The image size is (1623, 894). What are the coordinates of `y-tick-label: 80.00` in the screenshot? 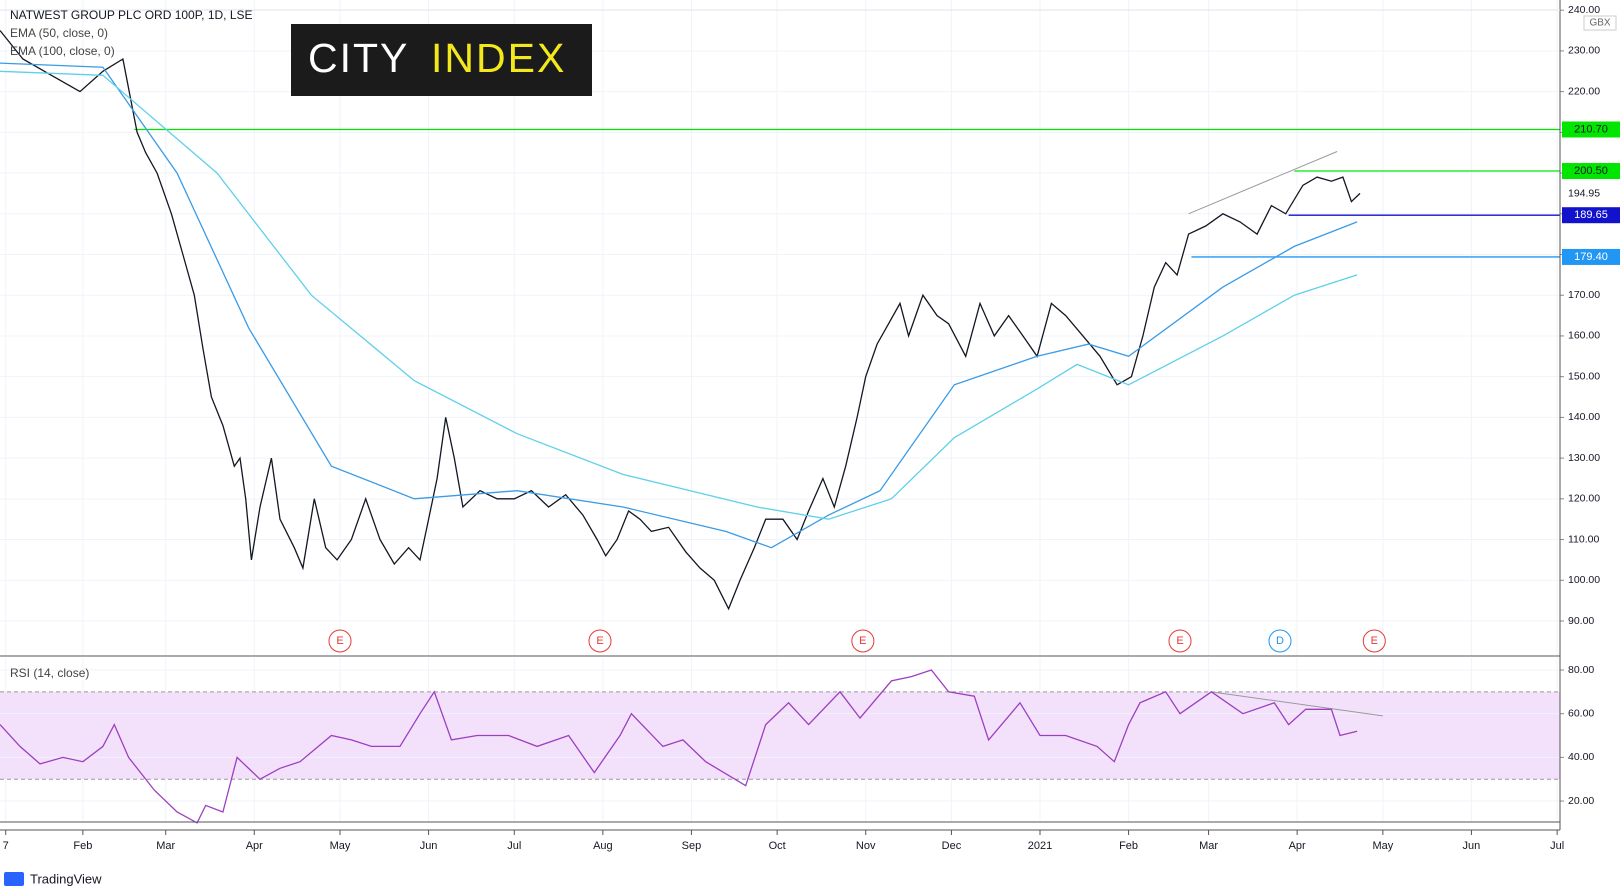 It's located at (1581, 670).